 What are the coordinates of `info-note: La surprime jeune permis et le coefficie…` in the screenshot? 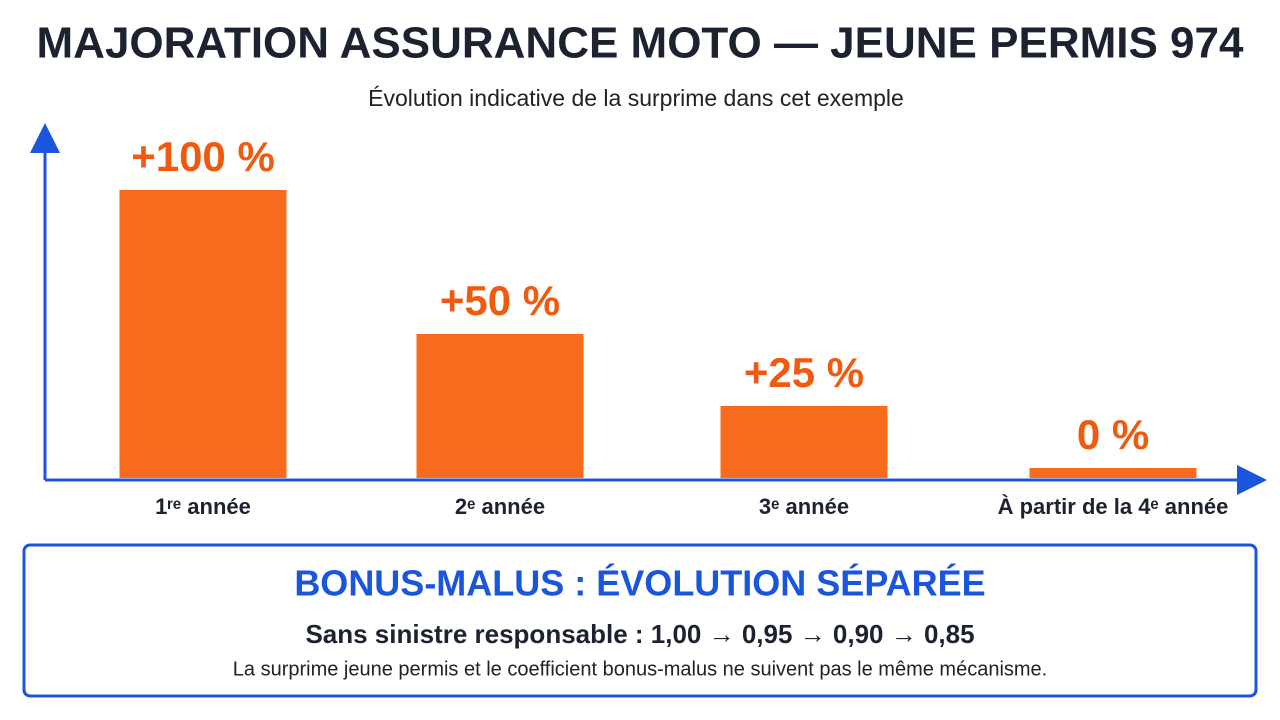 It's located at (640, 669).